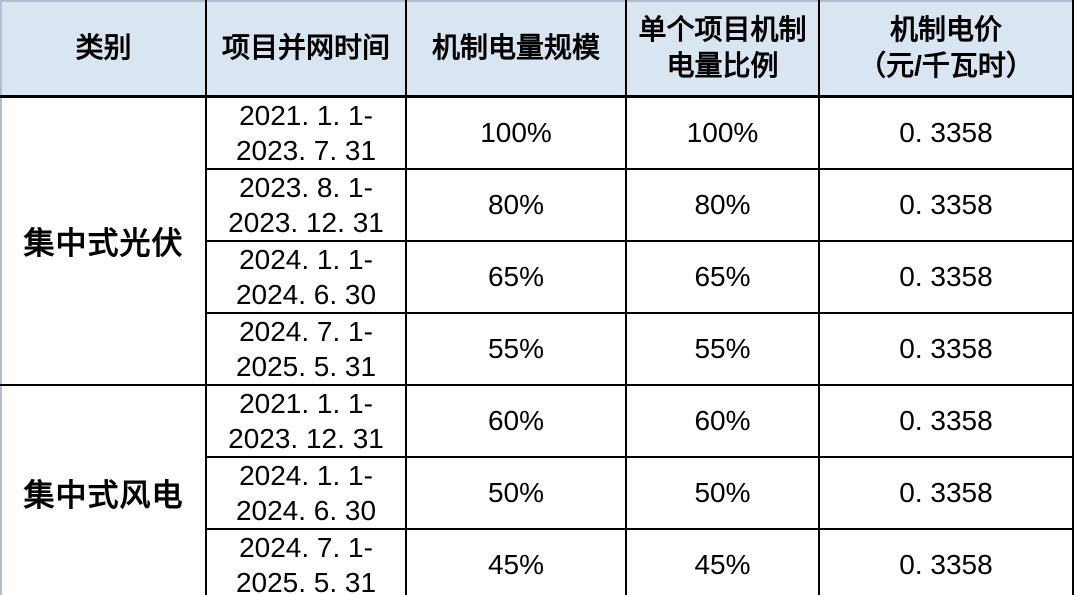 The height and width of the screenshot is (595, 1076). Describe the element at coordinates (516, 348) in the screenshot. I see `scale-cell: 55%` at that location.